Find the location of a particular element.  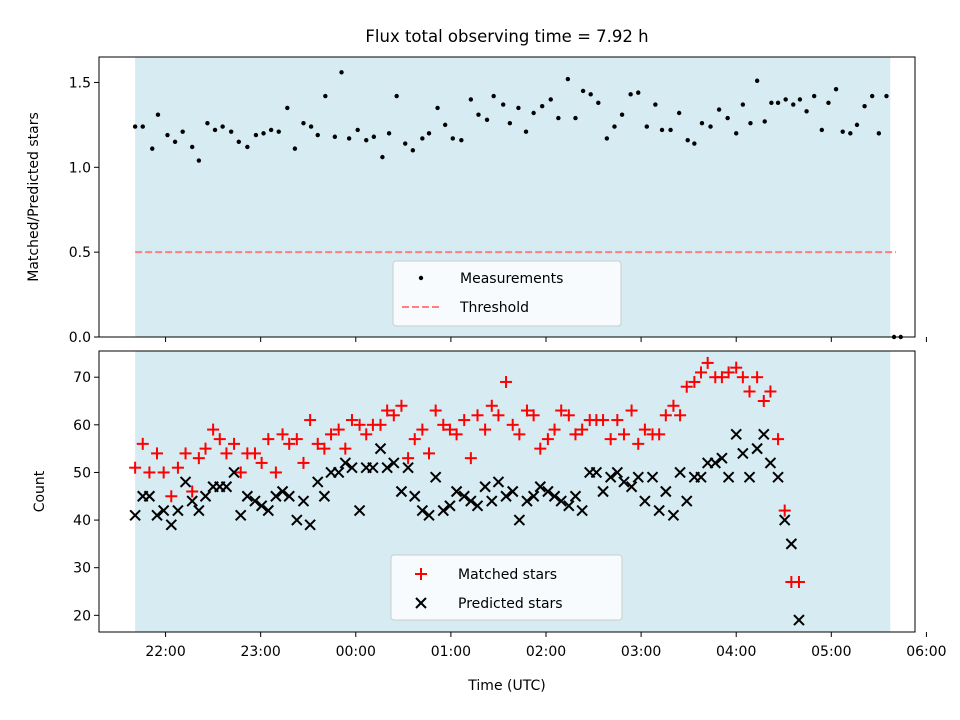

y-tick-label: 70 is located at coordinates (82, 378).